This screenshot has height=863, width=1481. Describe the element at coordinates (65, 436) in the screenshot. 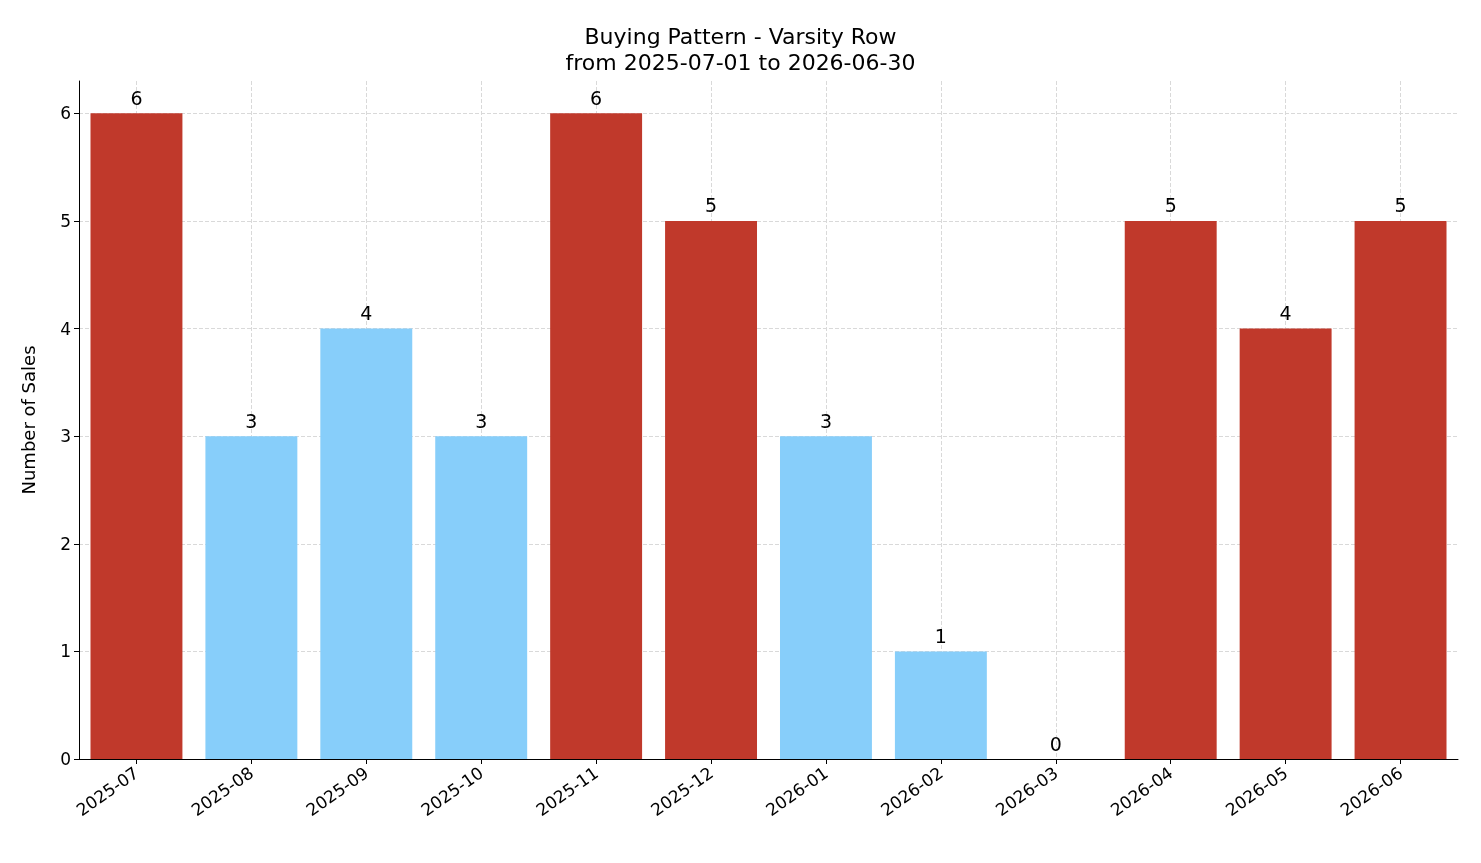

I see `y-tick-label: 3` at that location.